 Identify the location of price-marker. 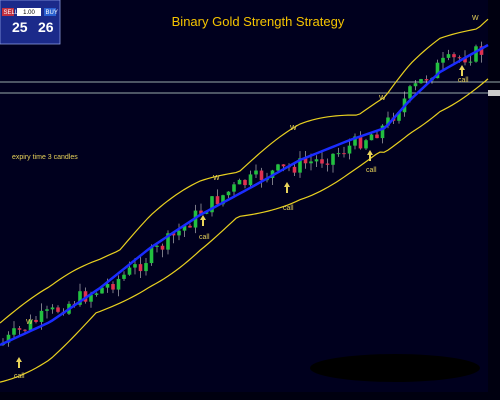
(494, 93).